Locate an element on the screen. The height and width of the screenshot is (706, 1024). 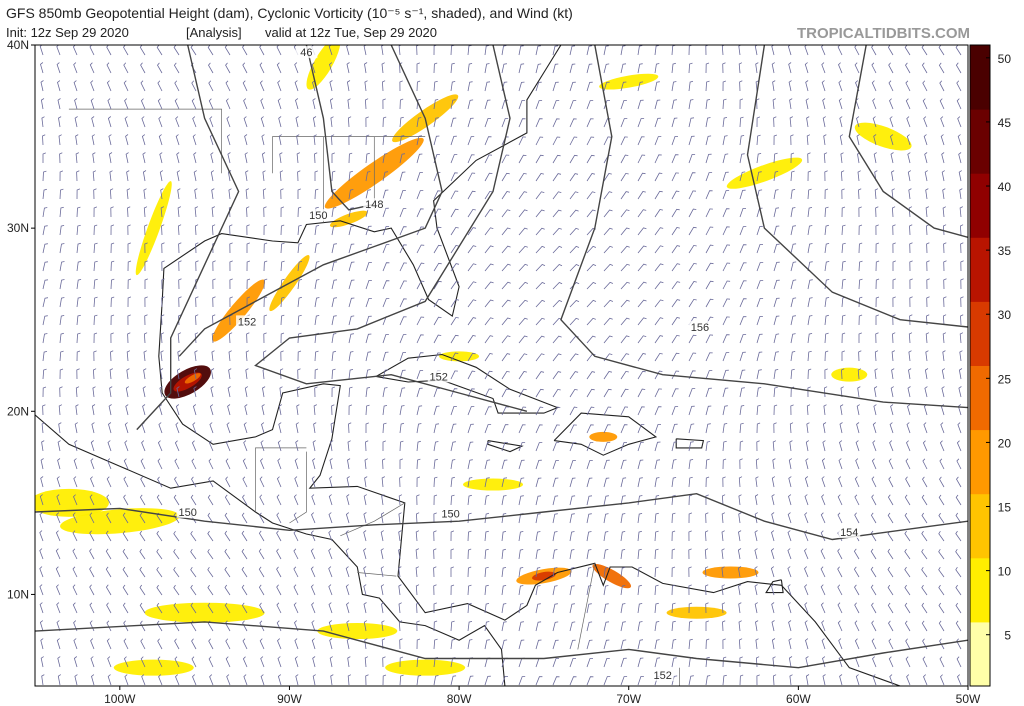
colorbar: 5 10 15 20 25 30 35 40 45 50 is located at coordinates (990, 365).